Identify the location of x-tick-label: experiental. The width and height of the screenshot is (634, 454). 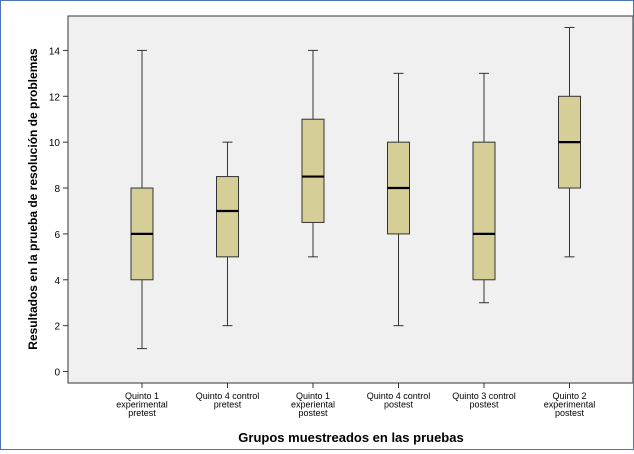
(313, 405).